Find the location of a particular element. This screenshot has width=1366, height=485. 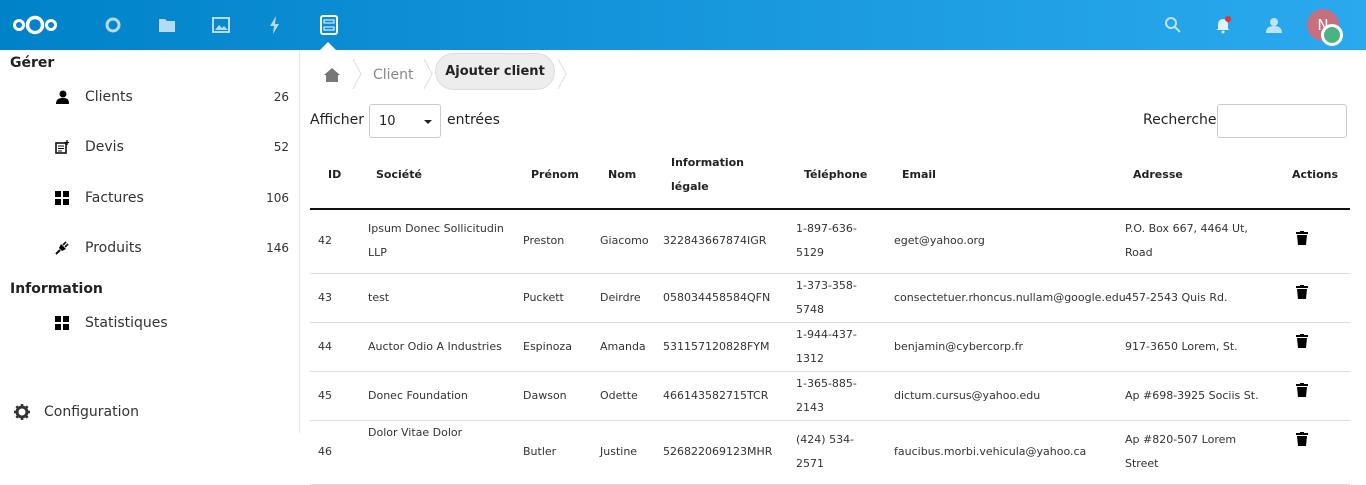

cell-adresse: 457-2543 Quis Rd. is located at coordinates (1193, 298).